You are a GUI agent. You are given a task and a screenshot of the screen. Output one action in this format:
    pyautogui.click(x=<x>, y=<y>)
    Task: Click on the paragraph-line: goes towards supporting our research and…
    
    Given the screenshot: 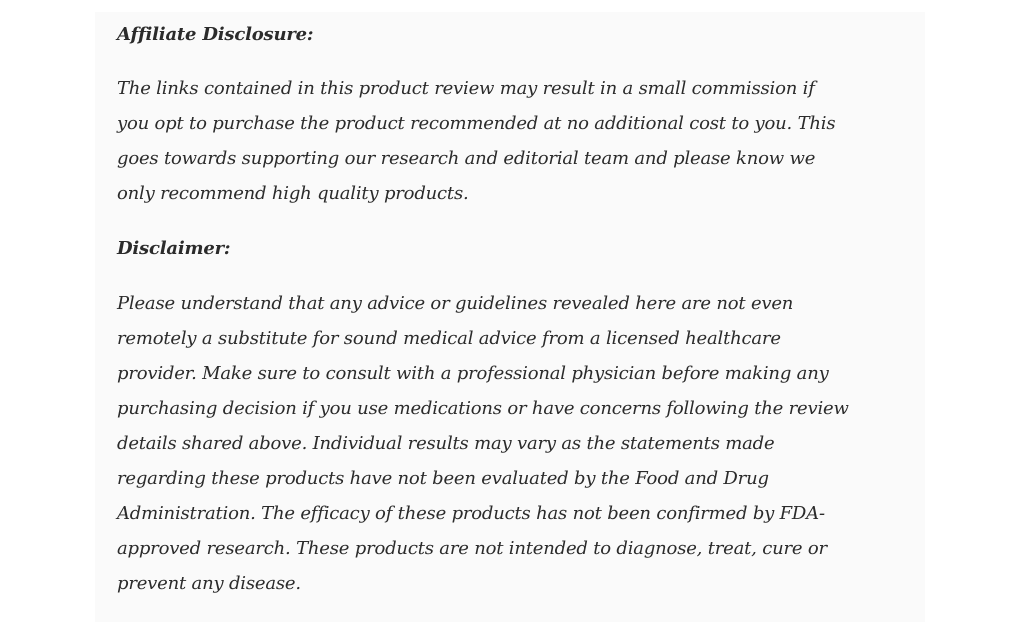 What is the action you would take?
    pyautogui.click(x=466, y=158)
    